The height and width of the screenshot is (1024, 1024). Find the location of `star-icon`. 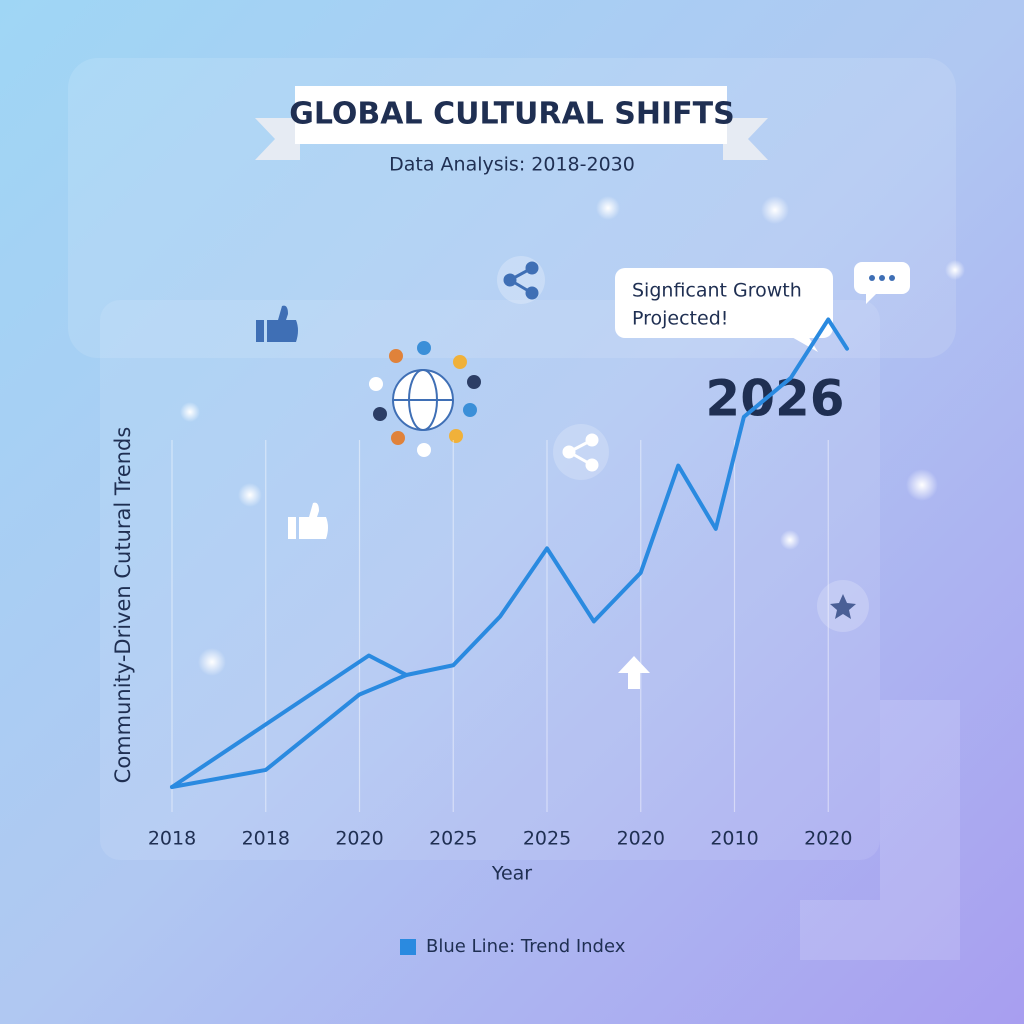

star-icon is located at coordinates (843, 606).